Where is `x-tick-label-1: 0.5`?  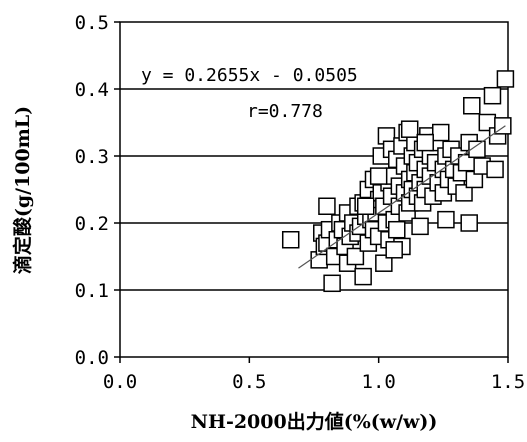
x-tick-label-1: 0.5 is located at coordinates (249, 382).